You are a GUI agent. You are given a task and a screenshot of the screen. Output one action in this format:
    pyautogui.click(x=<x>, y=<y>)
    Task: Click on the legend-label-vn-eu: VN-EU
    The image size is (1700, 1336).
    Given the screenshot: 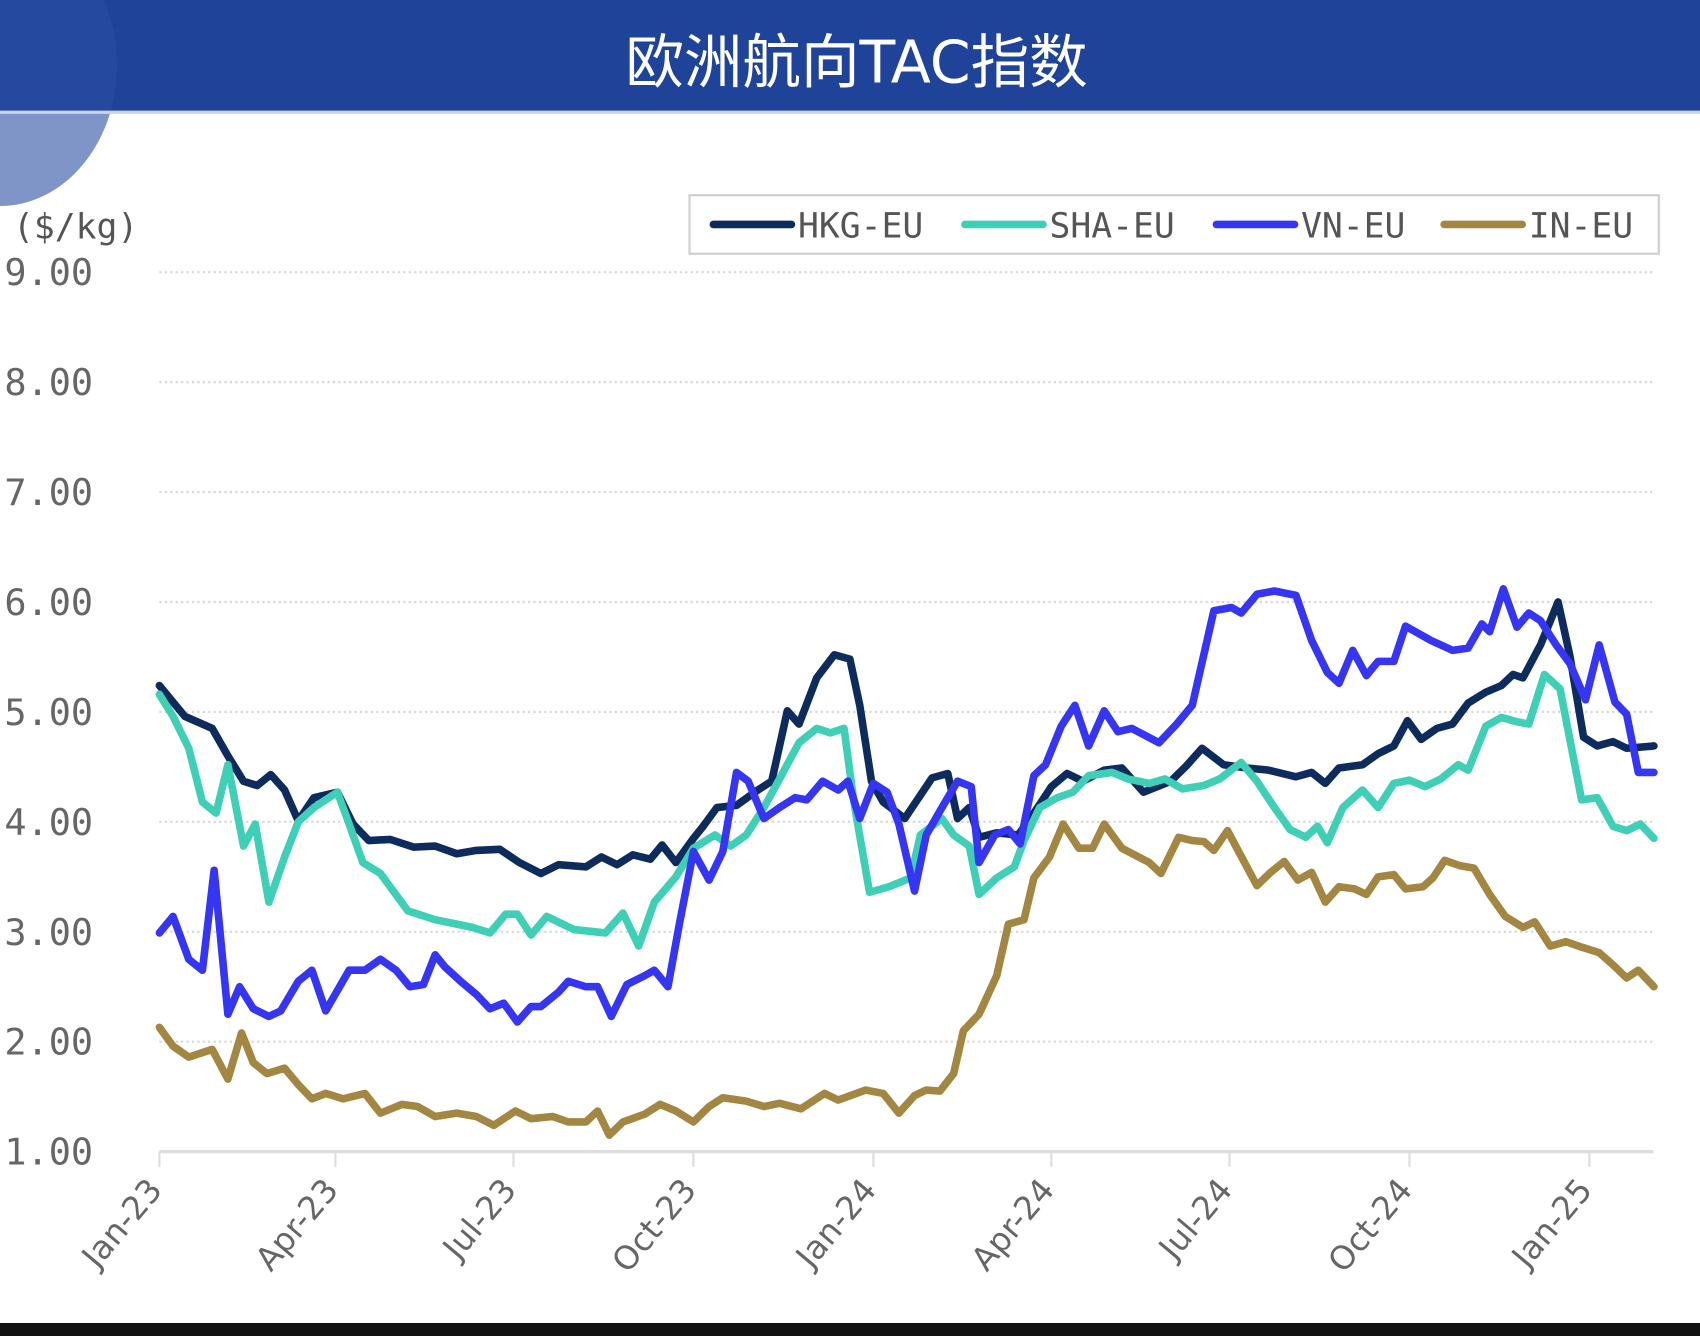 What is the action you would take?
    pyautogui.click(x=1353, y=226)
    